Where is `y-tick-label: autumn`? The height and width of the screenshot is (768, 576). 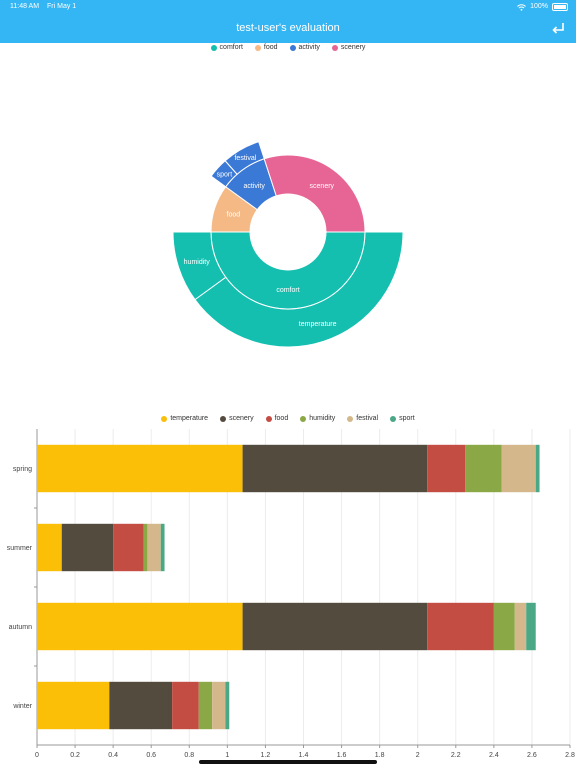 y-tick-label: autumn is located at coordinates (20, 627).